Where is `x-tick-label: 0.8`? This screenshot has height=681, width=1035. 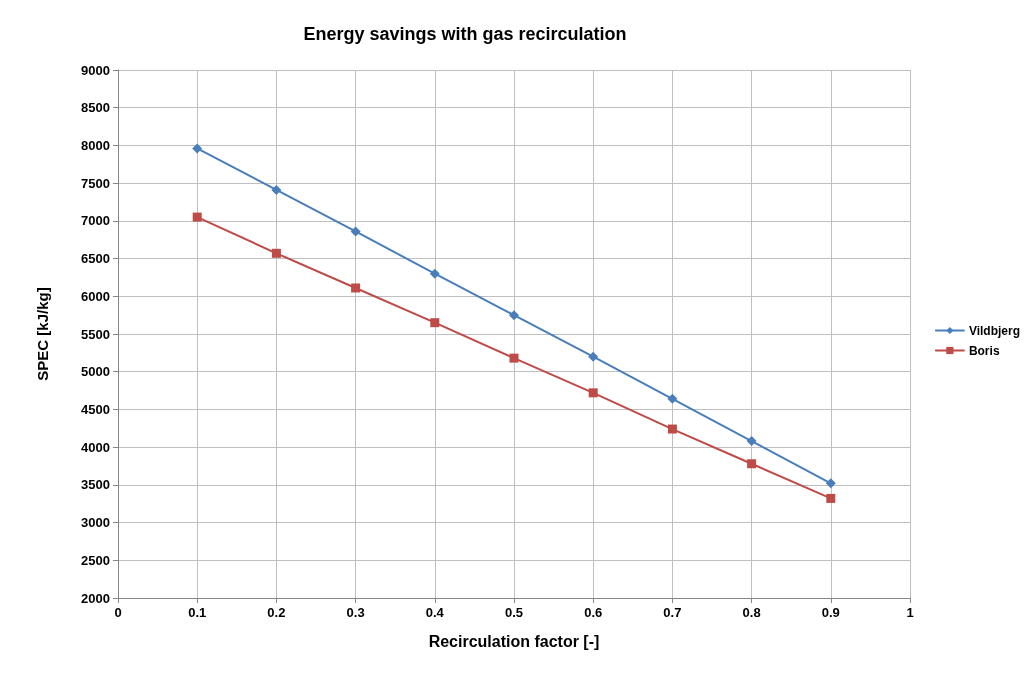
x-tick-label: 0.8 is located at coordinates (751, 612).